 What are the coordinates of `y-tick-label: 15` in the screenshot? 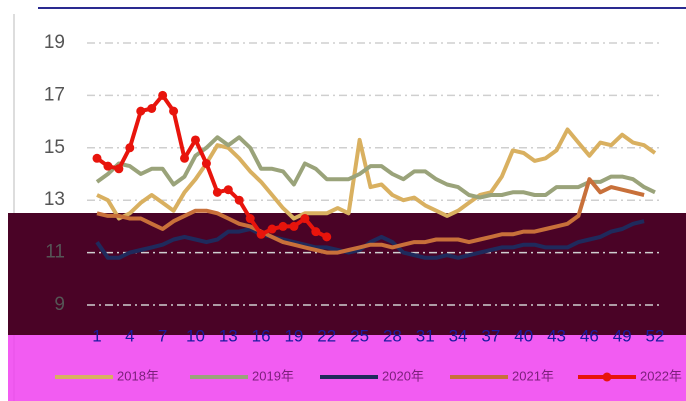 It's located at (54, 147).